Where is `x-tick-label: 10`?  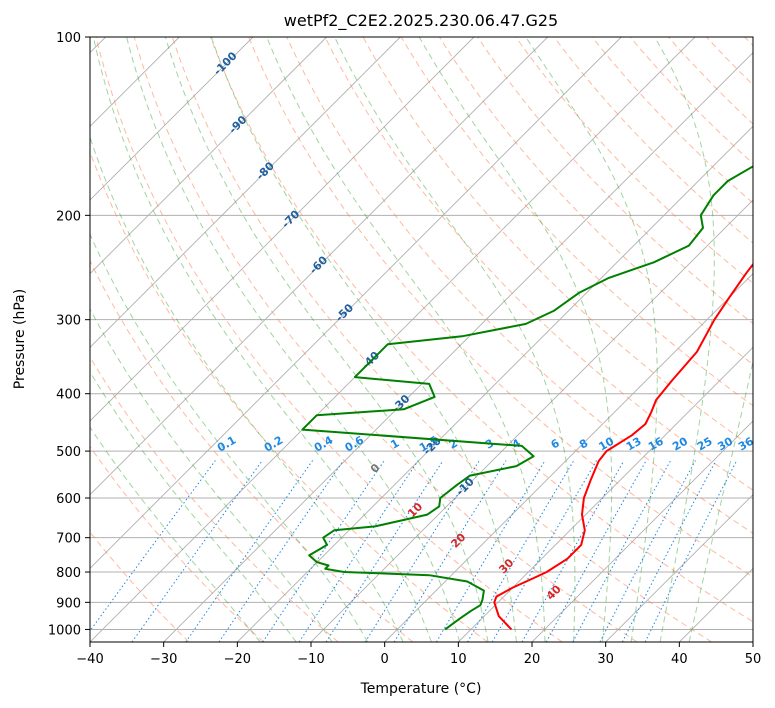 x-tick-label: 10 is located at coordinates (458, 659).